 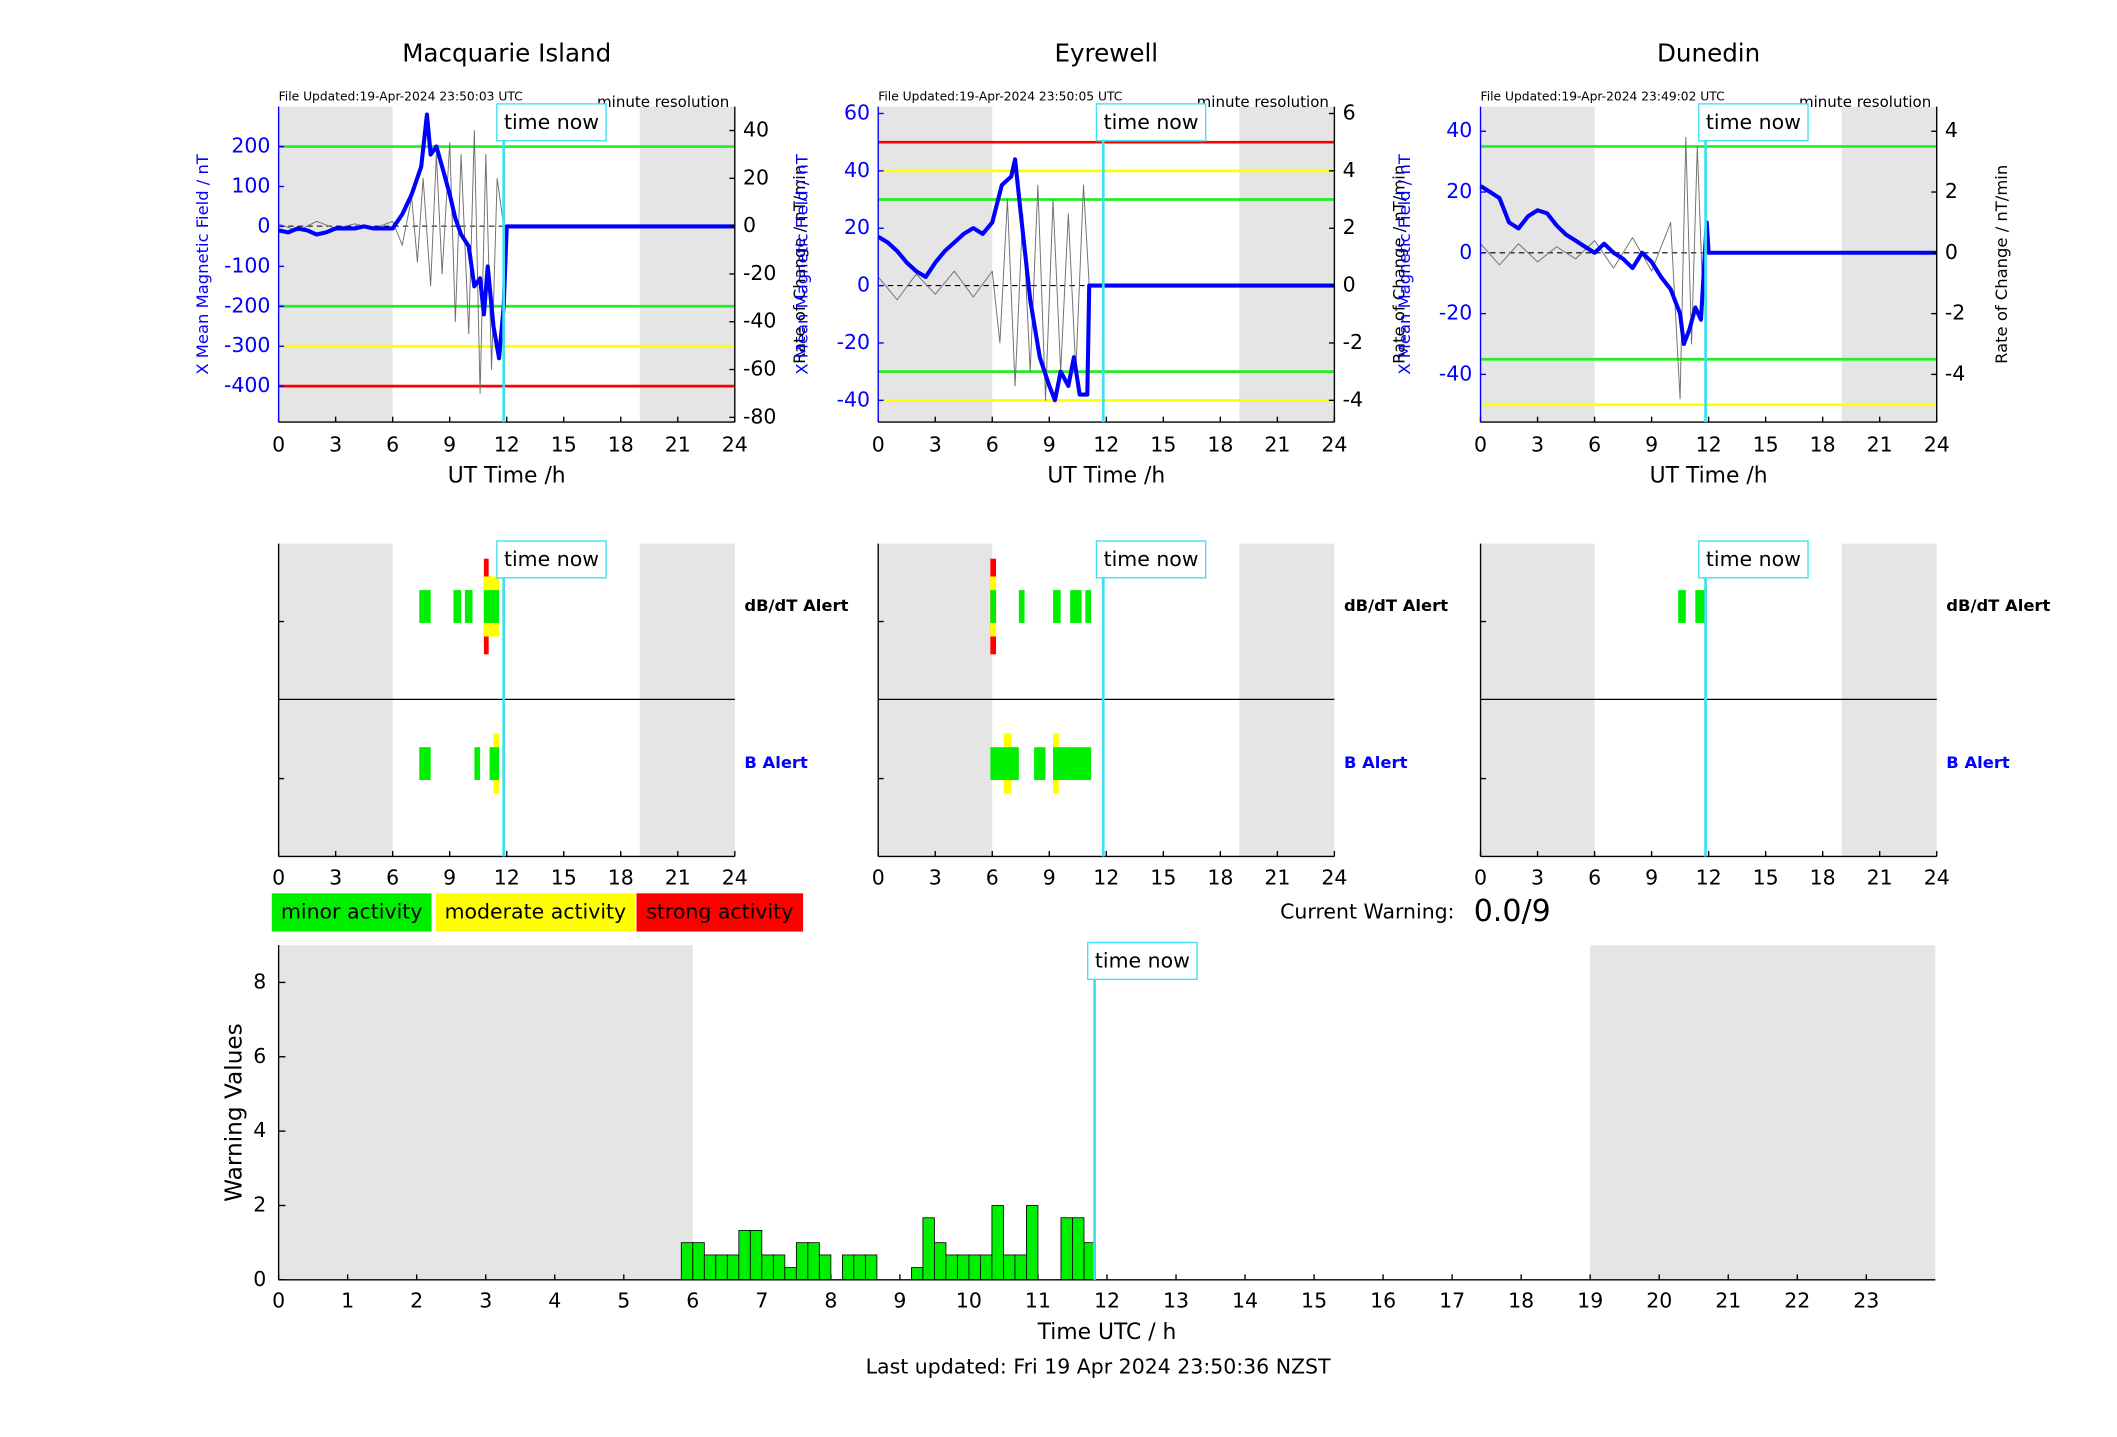 I want to click on resolution: minute resolution, so click(x=1263, y=102).